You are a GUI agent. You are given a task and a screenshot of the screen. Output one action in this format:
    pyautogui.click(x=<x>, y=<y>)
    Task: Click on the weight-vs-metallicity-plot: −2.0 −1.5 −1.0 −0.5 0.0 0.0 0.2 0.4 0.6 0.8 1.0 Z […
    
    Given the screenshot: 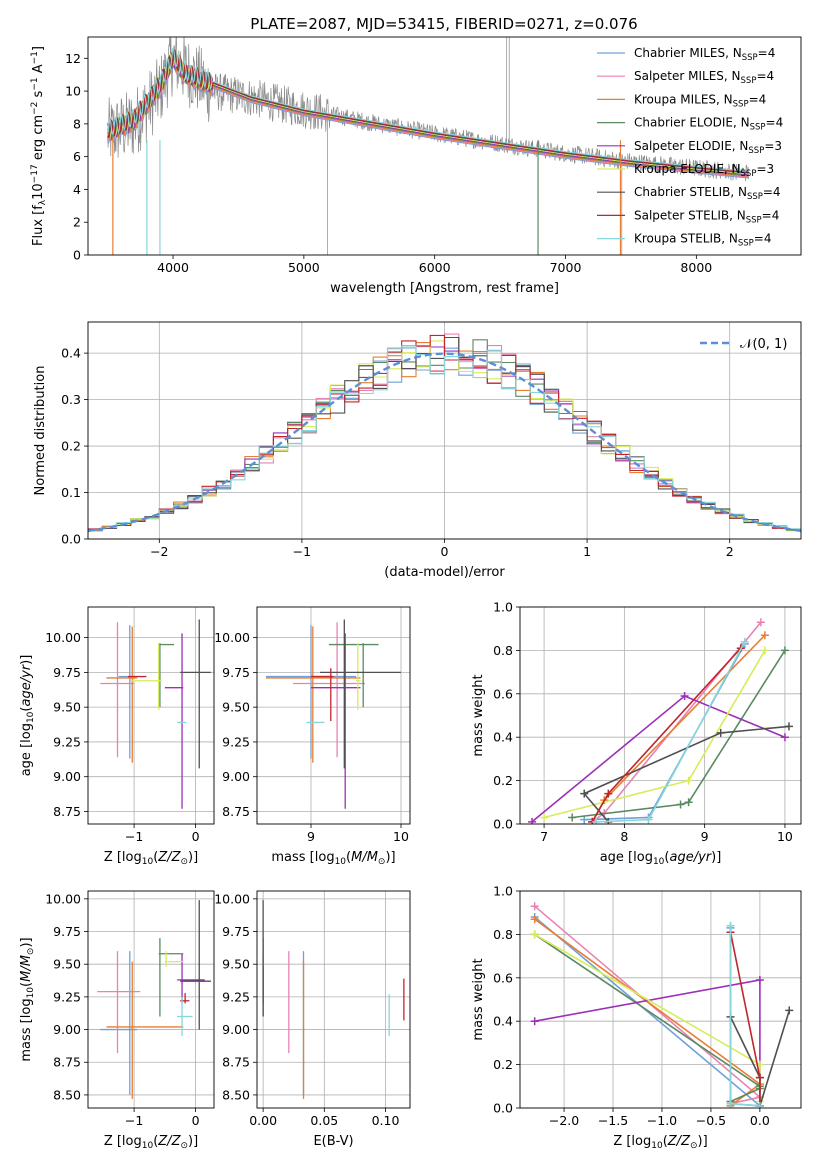 What is the action you would take?
    pyautogui.click(x=636, y=1017)
    